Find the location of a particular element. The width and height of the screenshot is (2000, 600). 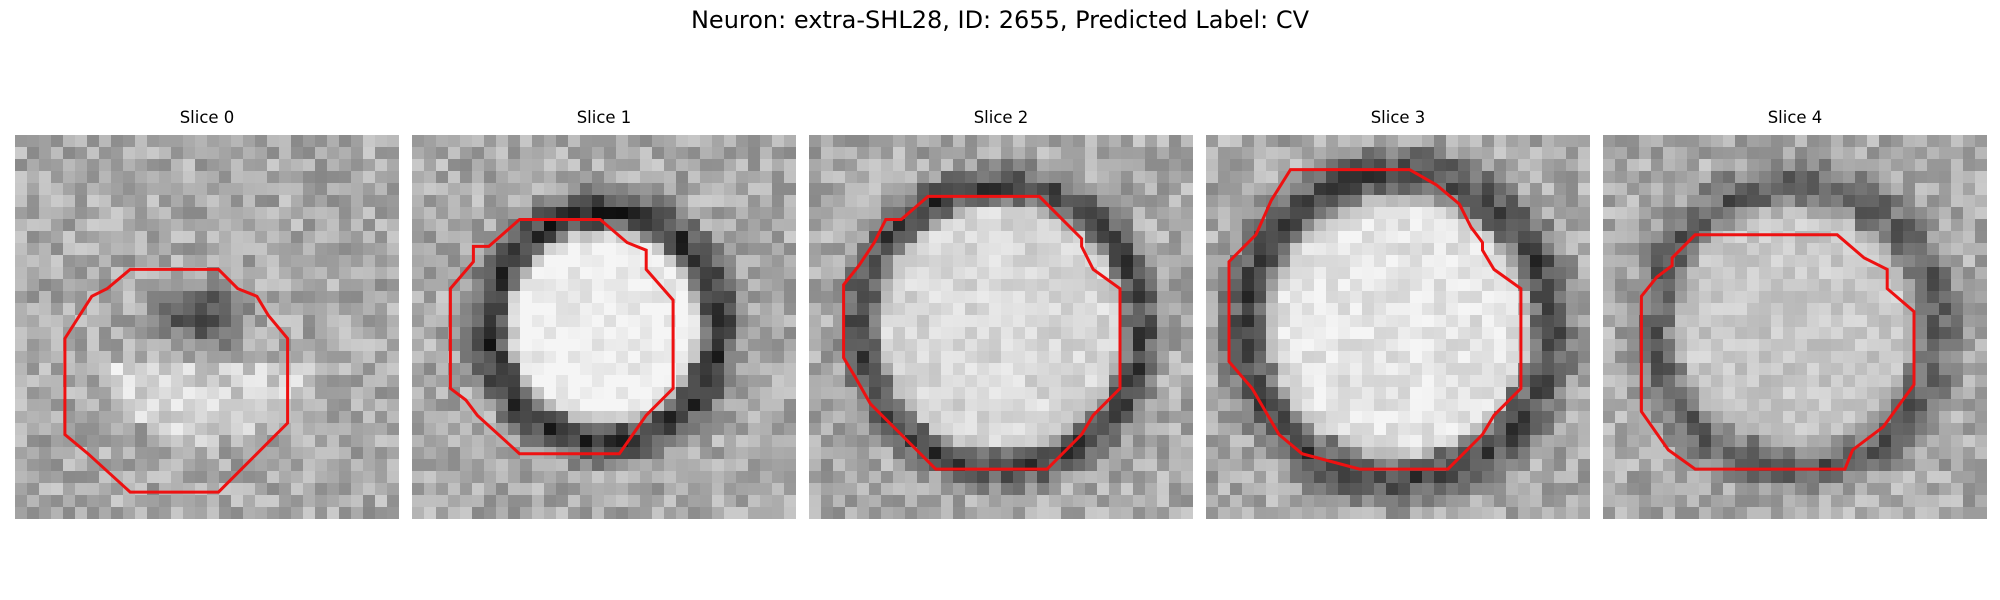

slice-title: Slice 0 is located at coordinates (207, 117).